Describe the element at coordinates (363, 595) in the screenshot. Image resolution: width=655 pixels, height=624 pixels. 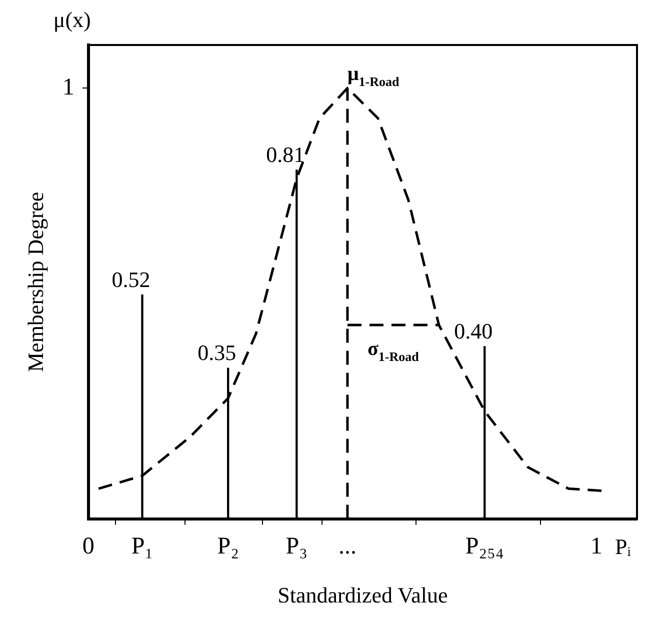
I see `x-axis-title: Standardized Value` at that location.